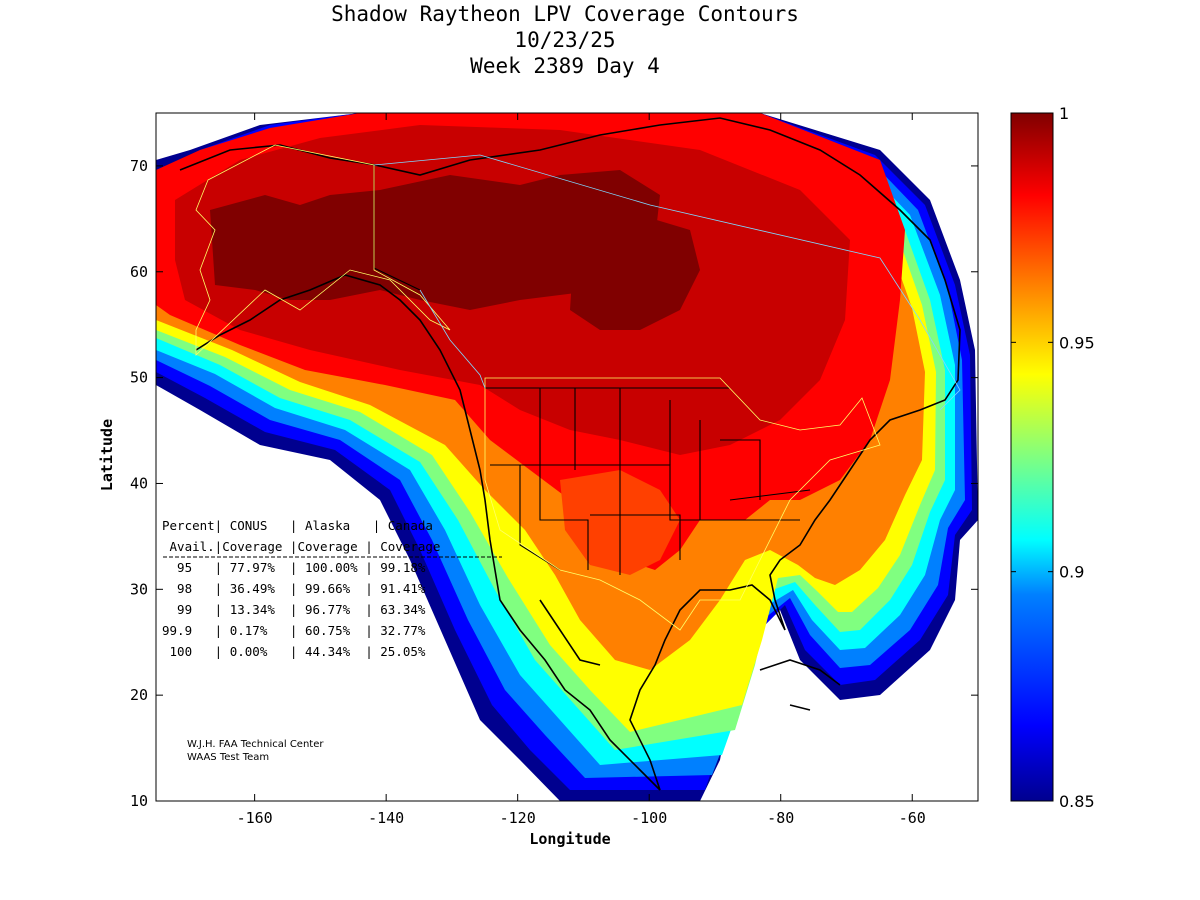 The width and height of the screenshot is (1200, 900). What do you see at coordinates (139, 801) in the screenshot?
I see `y-tick-label: 10` at bounding box center [139, 801].